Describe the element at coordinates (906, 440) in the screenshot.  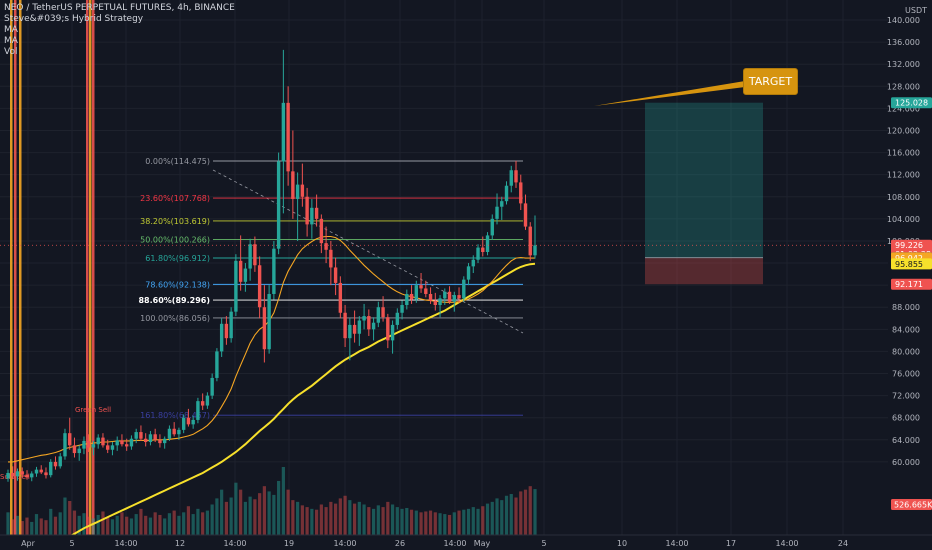
I see `price-tick-label: 64.000` at that location.